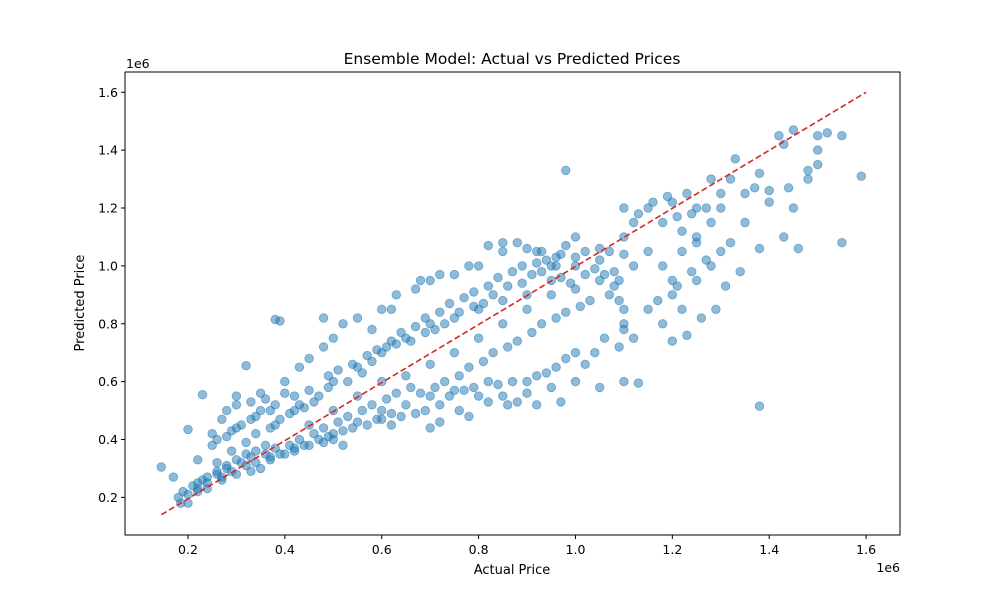 Image resolution: width=1000 pixels, height=600 pixels. I want to click on y-tick-label: 1.0, so click(108, 265).